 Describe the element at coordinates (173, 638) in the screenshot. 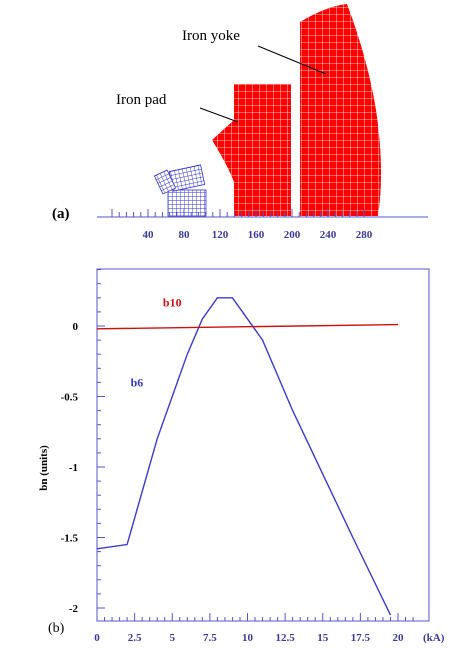

I see `x-tick-label: 5` at that location.